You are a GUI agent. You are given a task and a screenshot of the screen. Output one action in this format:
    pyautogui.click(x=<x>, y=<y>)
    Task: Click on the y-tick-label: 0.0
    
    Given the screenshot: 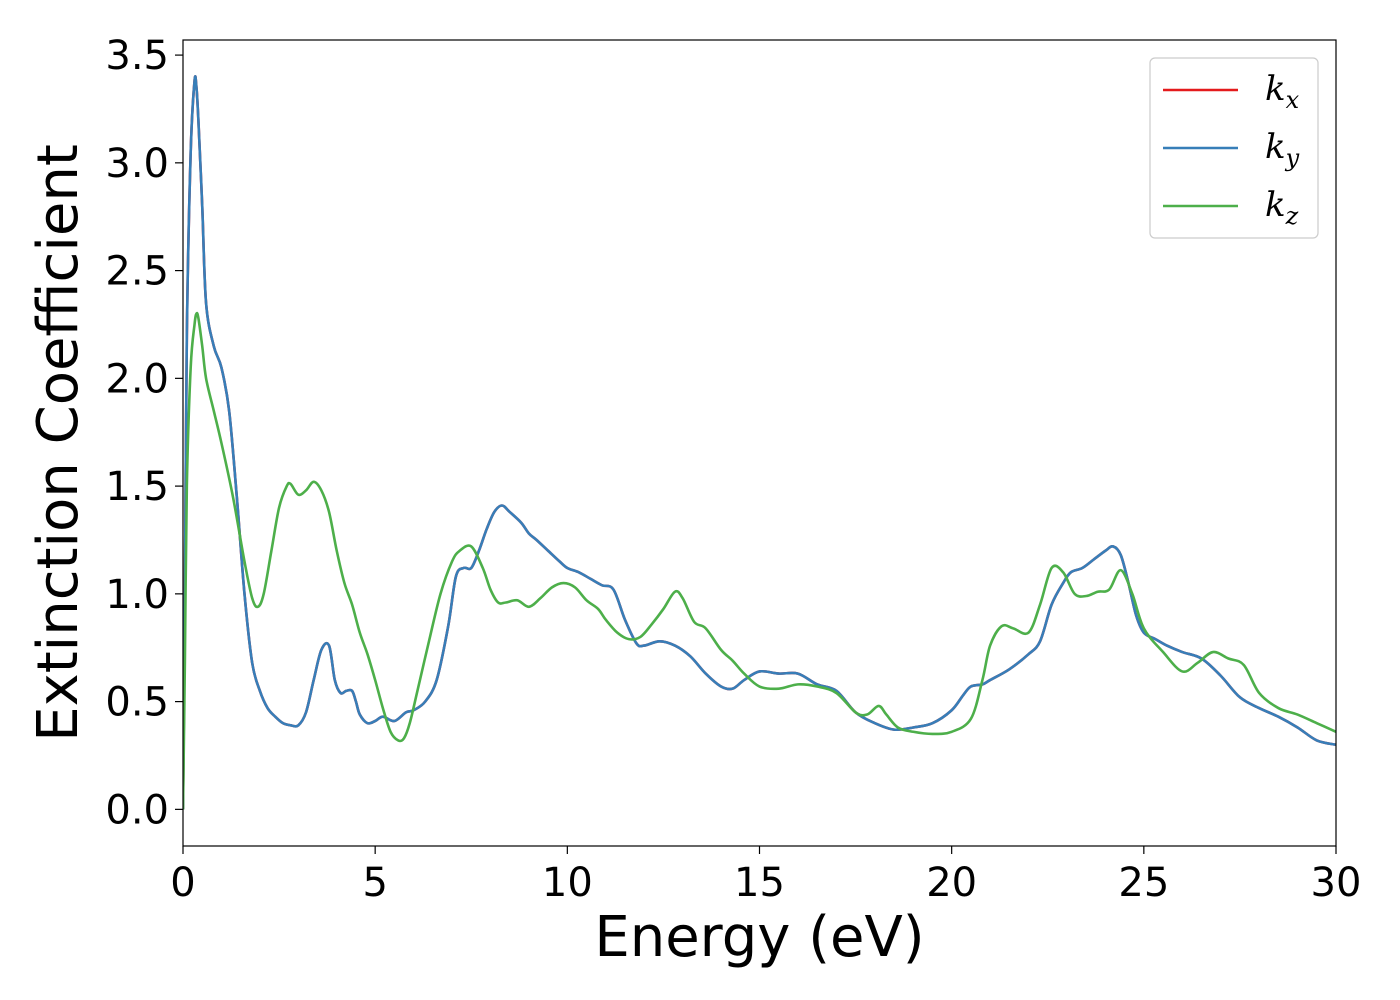 What is the action you would take?
    pyautogui.click(x=137, y=810)
    